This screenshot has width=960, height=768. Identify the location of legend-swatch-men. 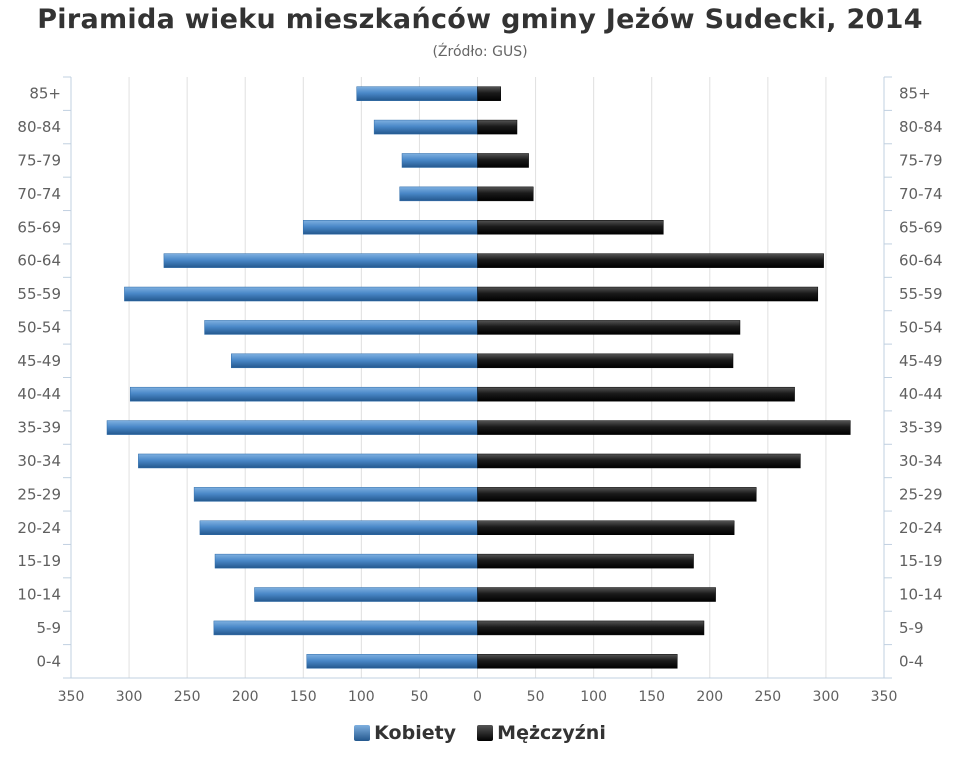
(485, 733).